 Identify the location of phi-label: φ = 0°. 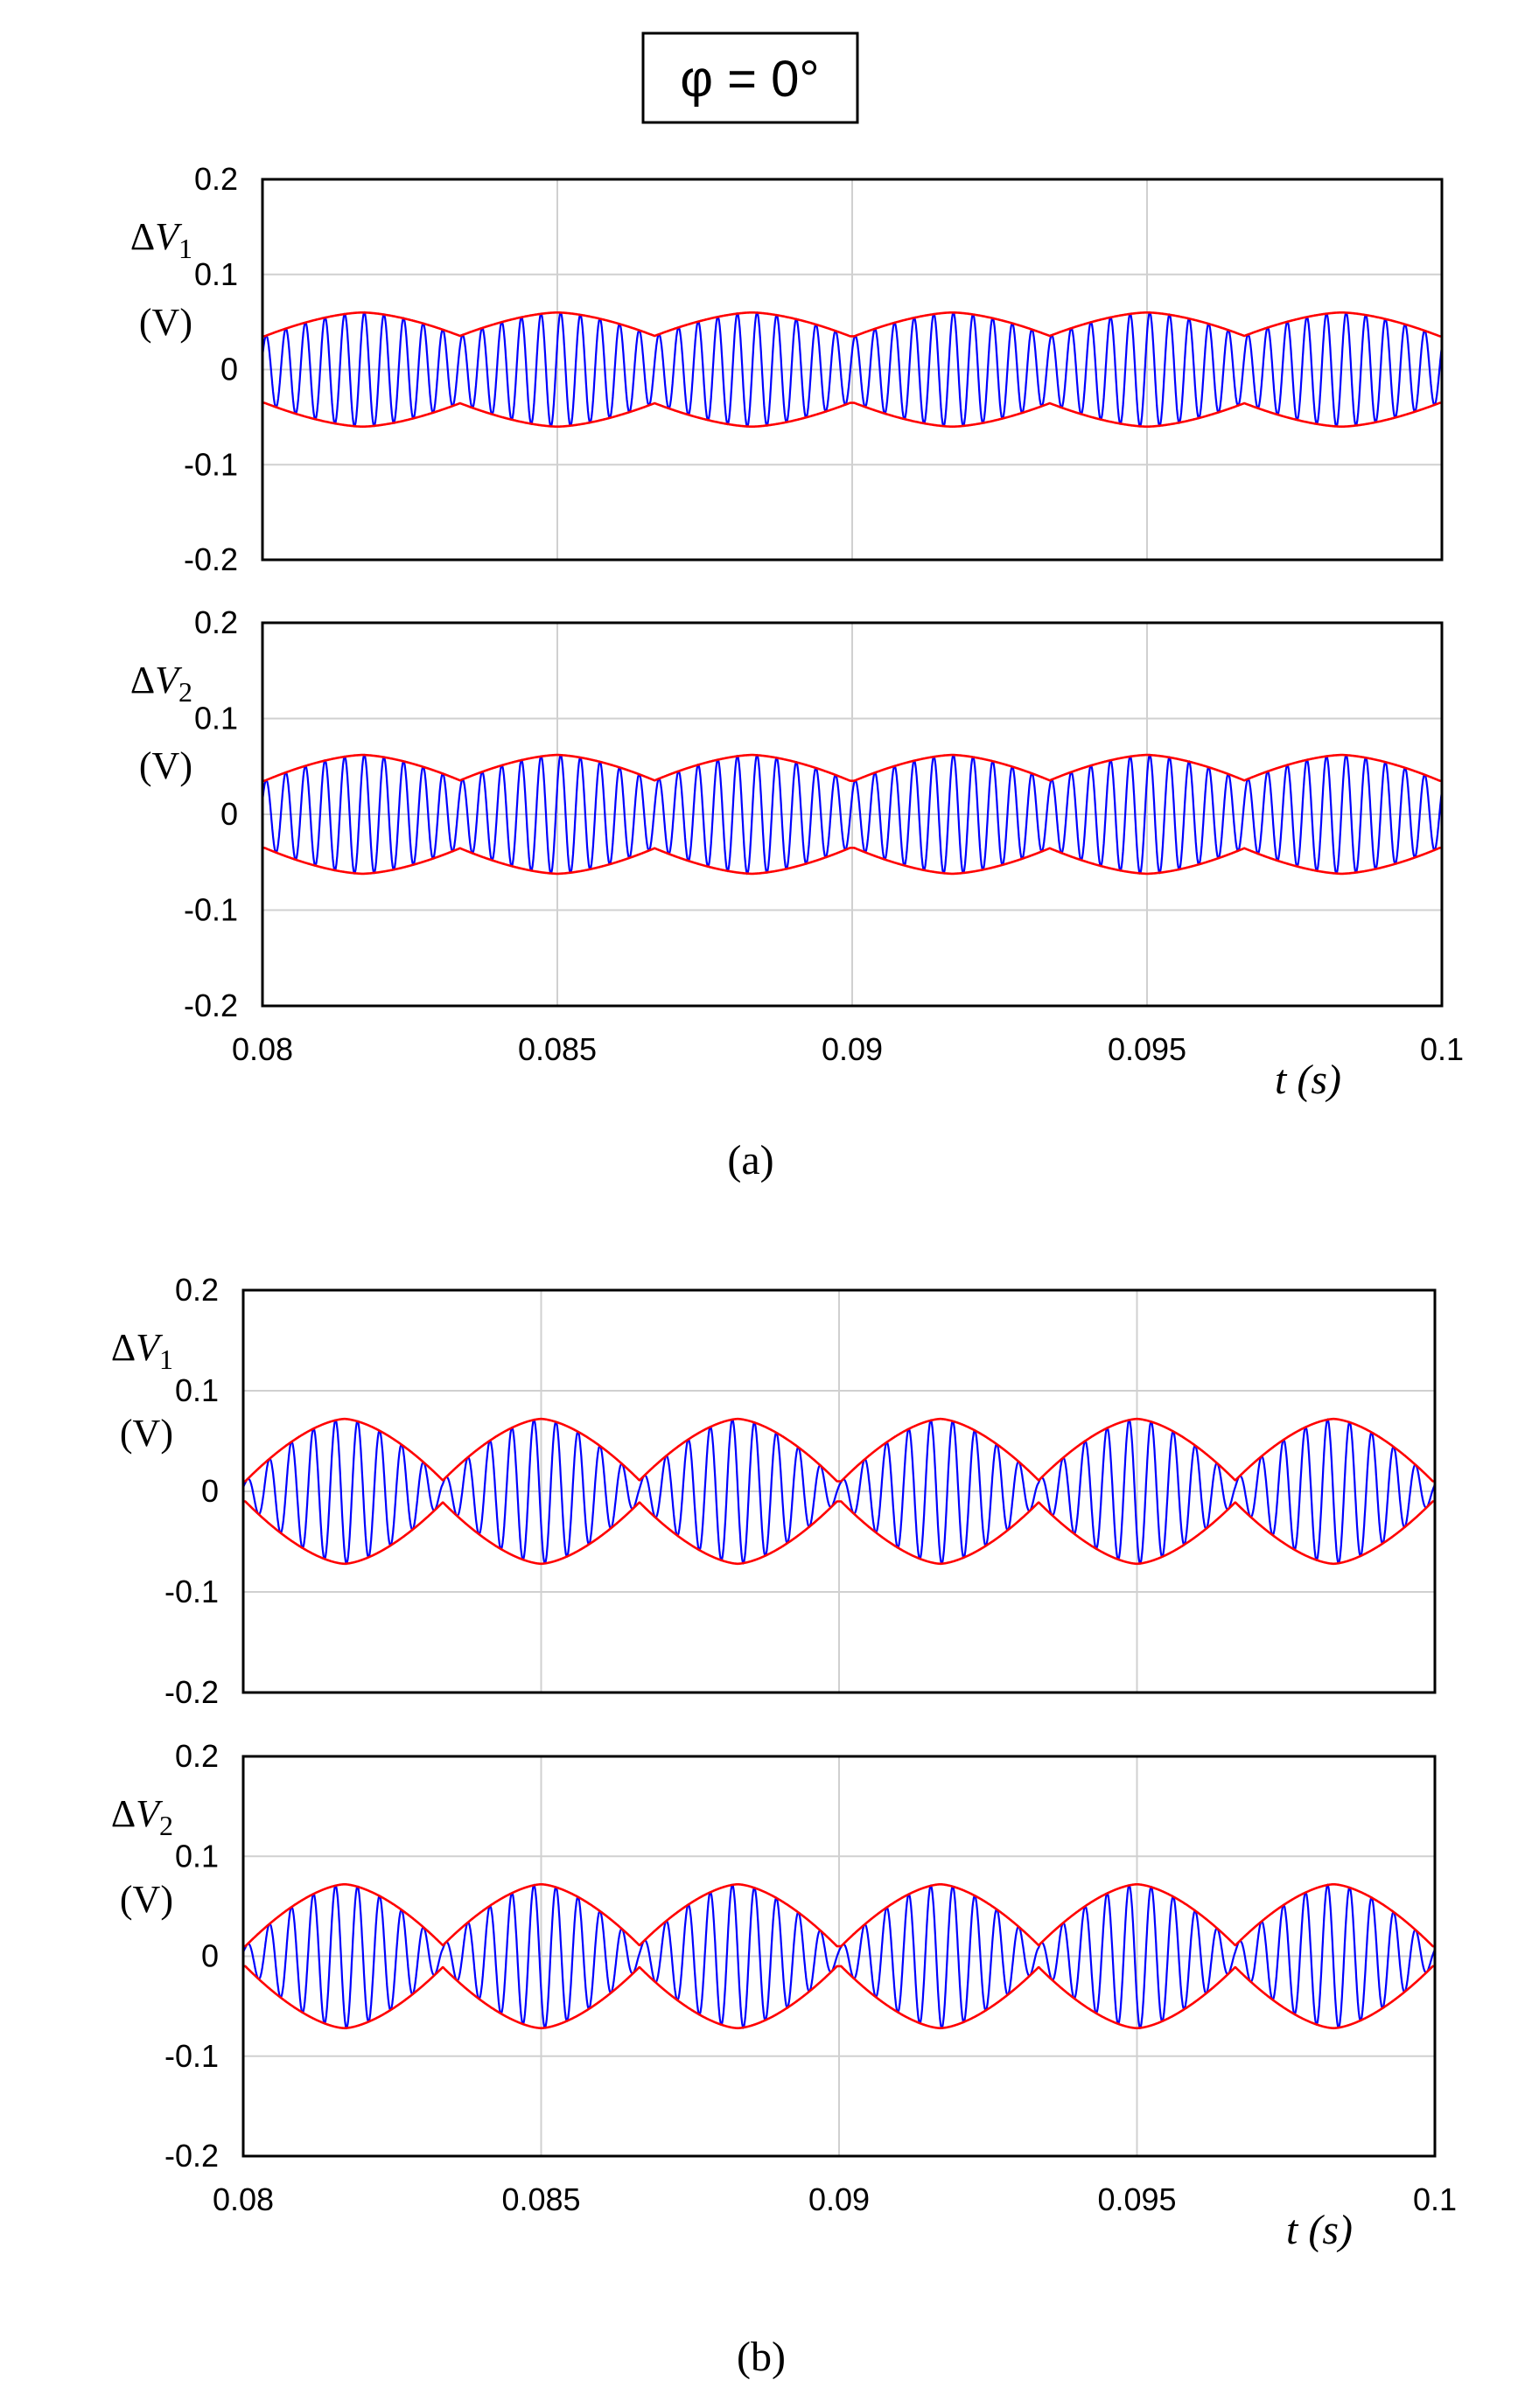
(749, 79).